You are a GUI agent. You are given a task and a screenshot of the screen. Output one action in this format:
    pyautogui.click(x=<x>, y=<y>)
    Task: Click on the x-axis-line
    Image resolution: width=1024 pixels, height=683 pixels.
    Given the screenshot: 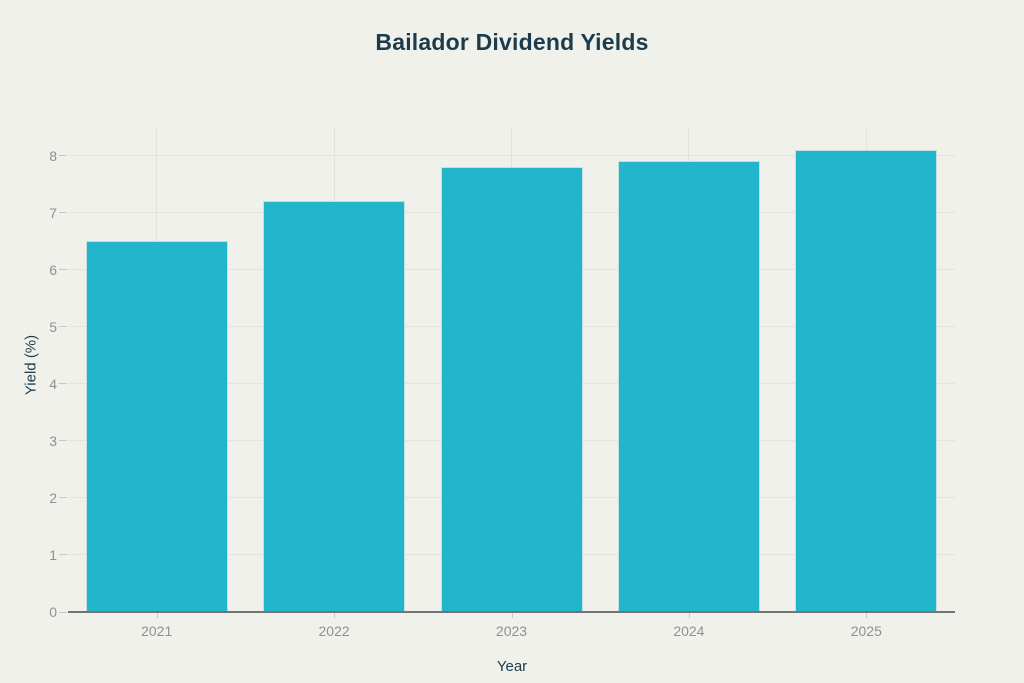 What is the action you would take?
    pyautogui.click(x=511, y=612)
    